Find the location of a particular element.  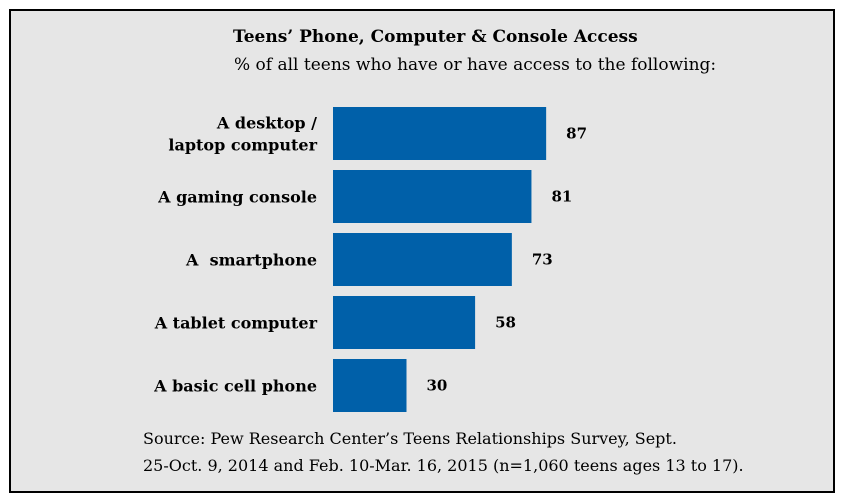

bar-value-label: 81 is located at coordinates (561, 197).